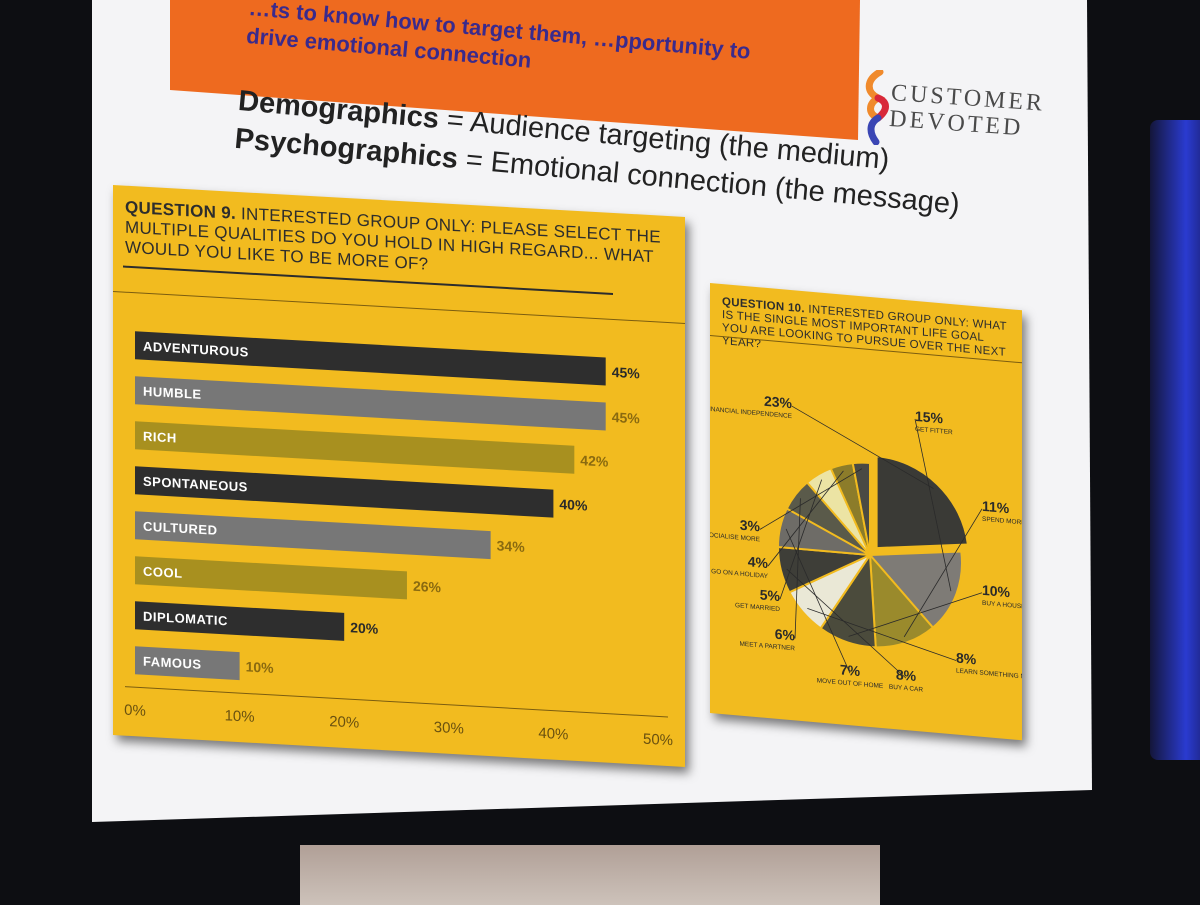 The height and width of the screenshot is (905, 1200). What do you see at coordinates (573, 505) in the screenshot?
I see `bar-value-label: 40%` at bounding box center [573, 505].